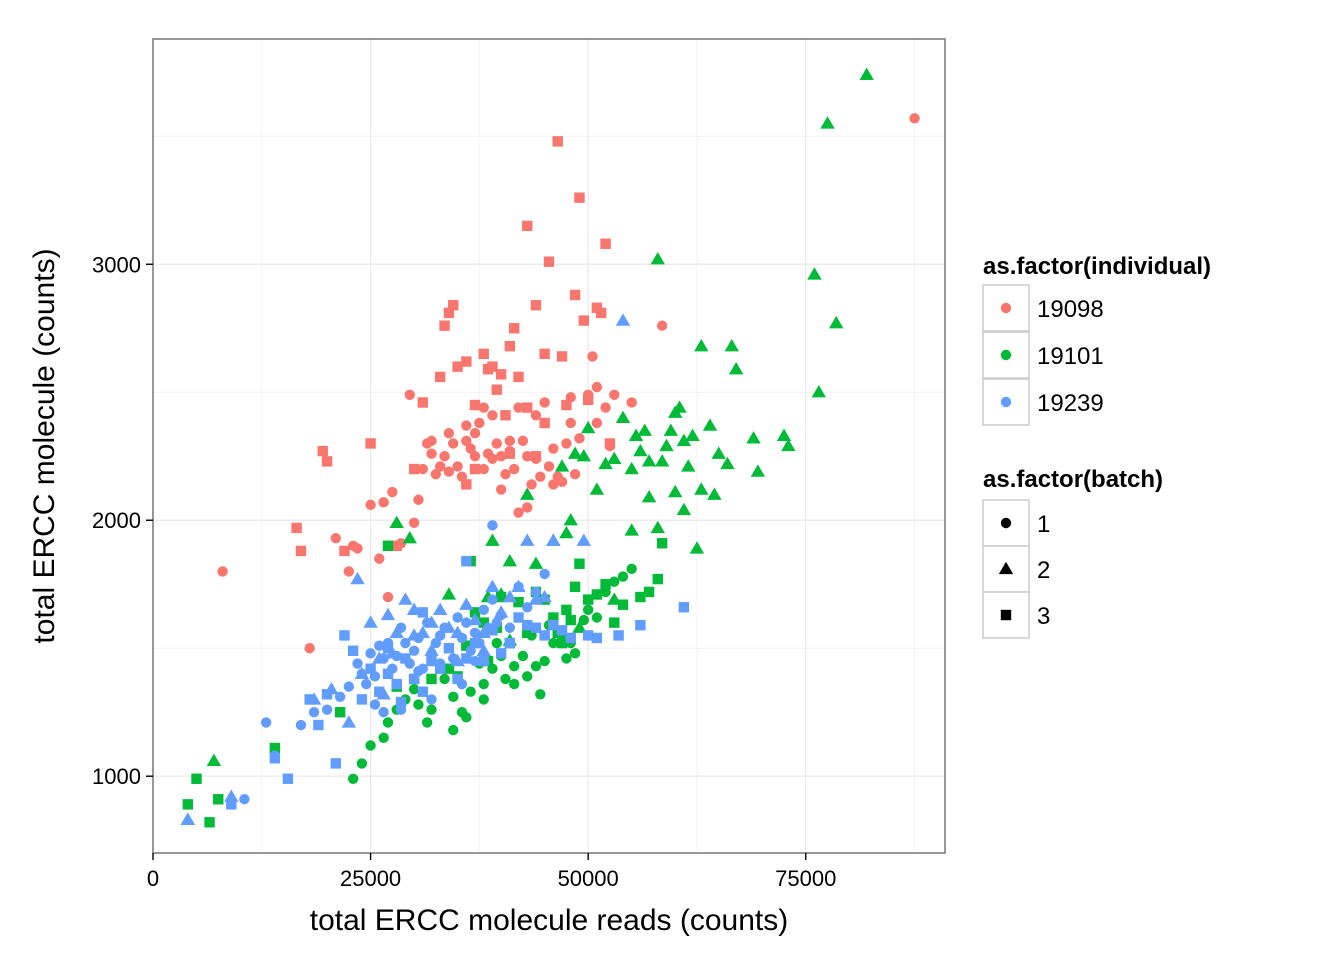 The width and height of the screenshot is (1344, 960). Describe the element at coordinates (1097, 266) in the screenshot. I see `legend-individual-title: as.factor(individual)` at that location.